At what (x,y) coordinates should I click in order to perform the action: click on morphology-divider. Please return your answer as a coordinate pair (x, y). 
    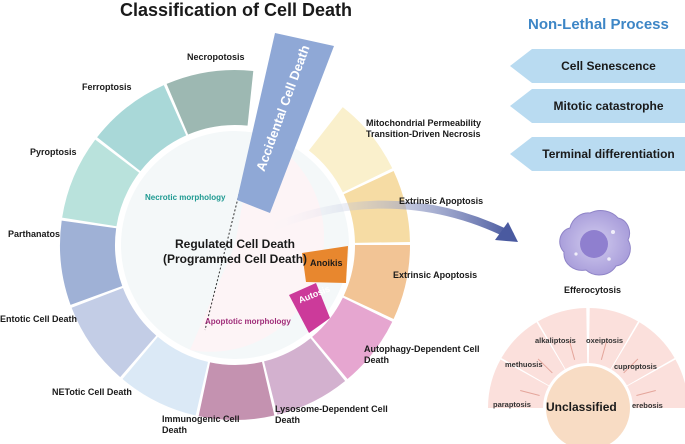
    Looking at the image, I should click on (222, 260).